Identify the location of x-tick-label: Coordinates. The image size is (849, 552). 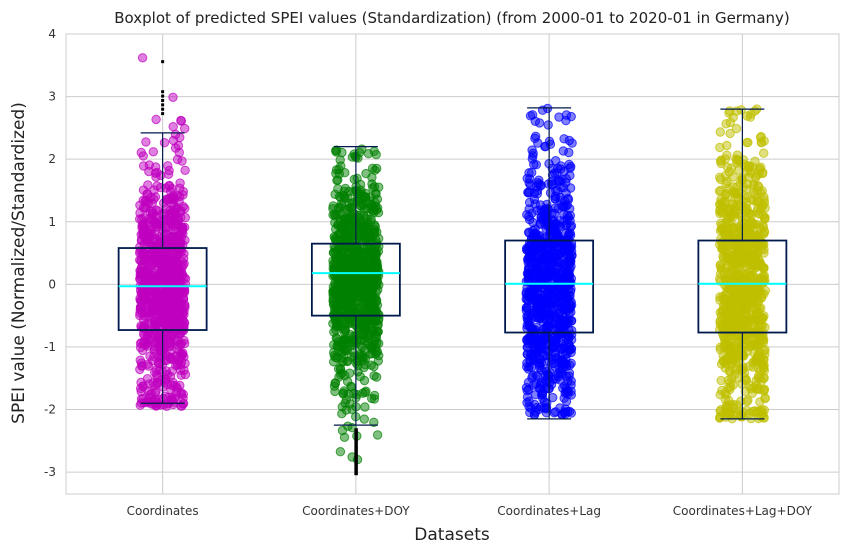
(163, 511).